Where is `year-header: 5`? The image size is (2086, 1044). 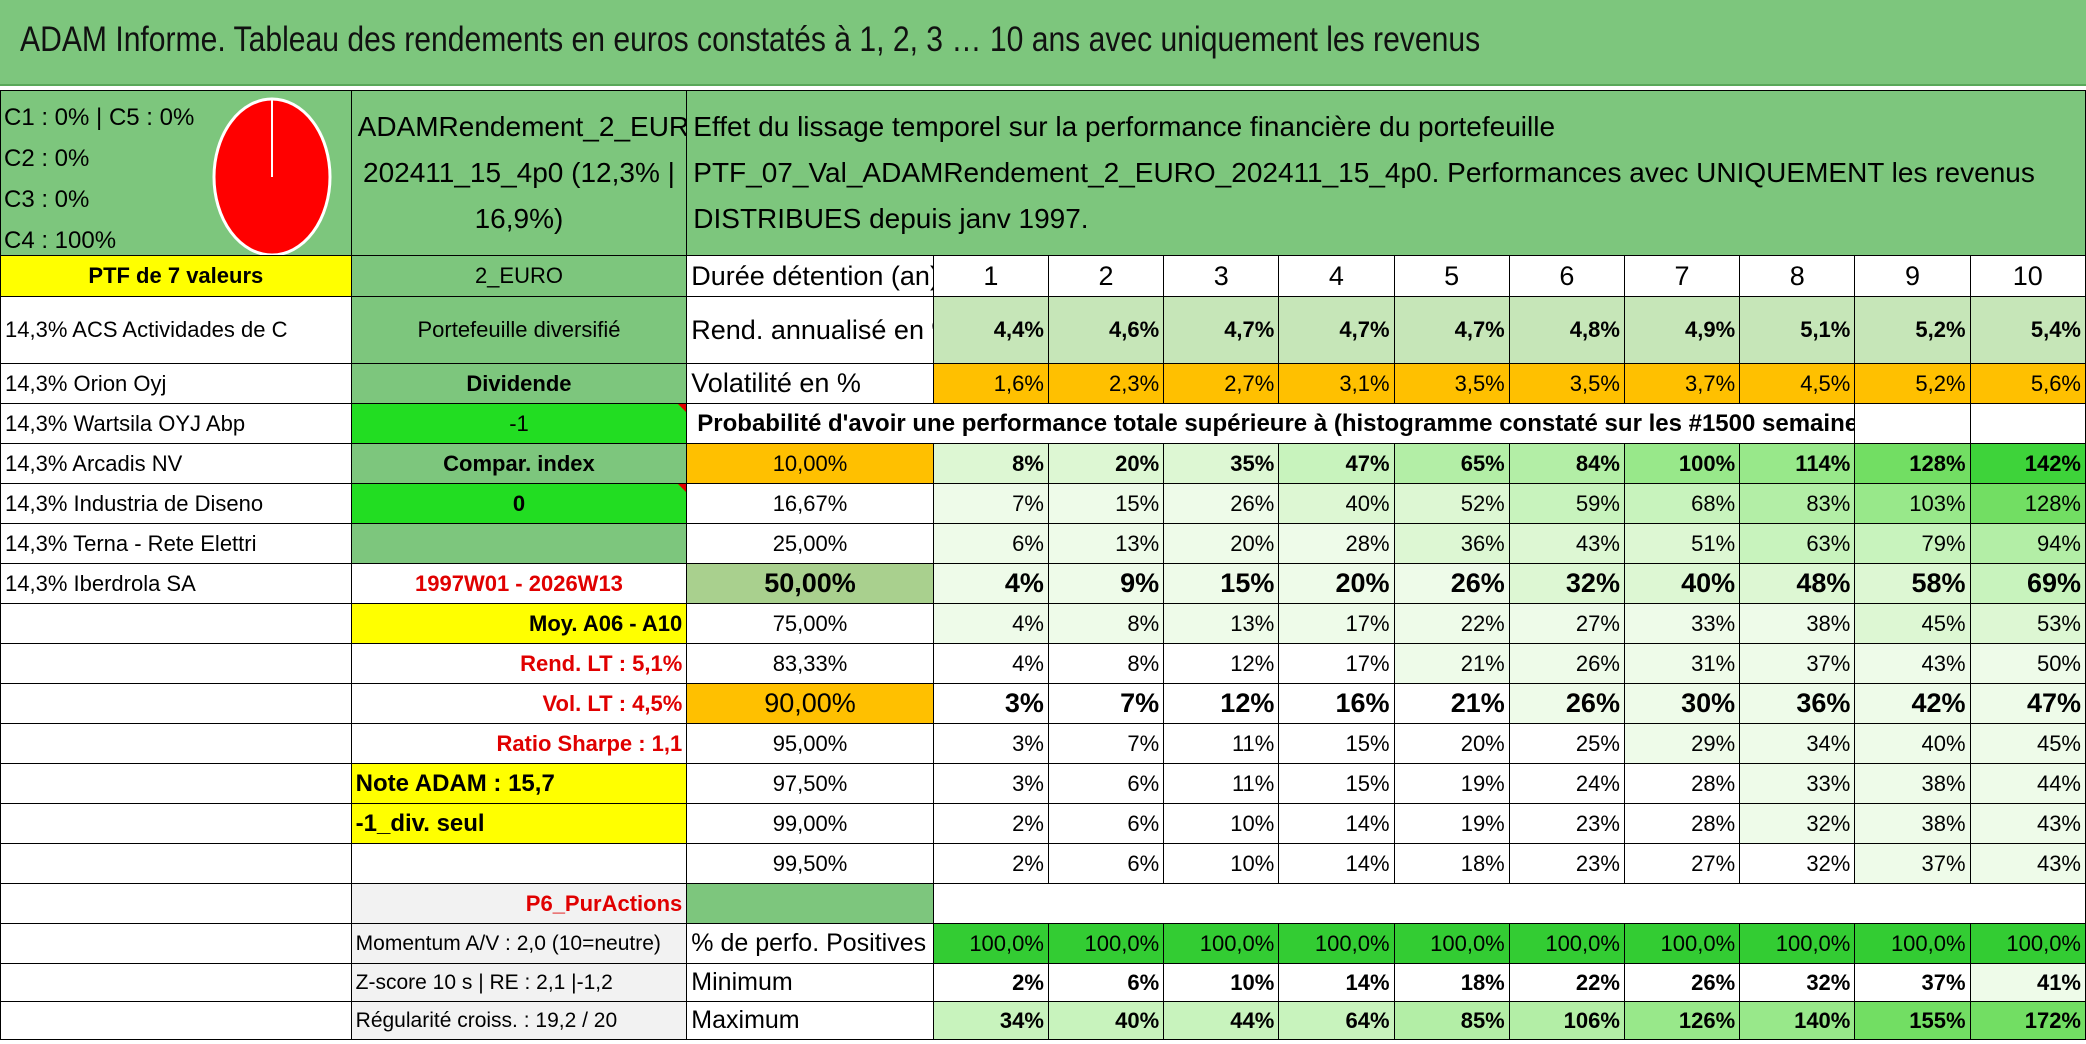
year-header: 5 is located at coordinates (1451, 276).